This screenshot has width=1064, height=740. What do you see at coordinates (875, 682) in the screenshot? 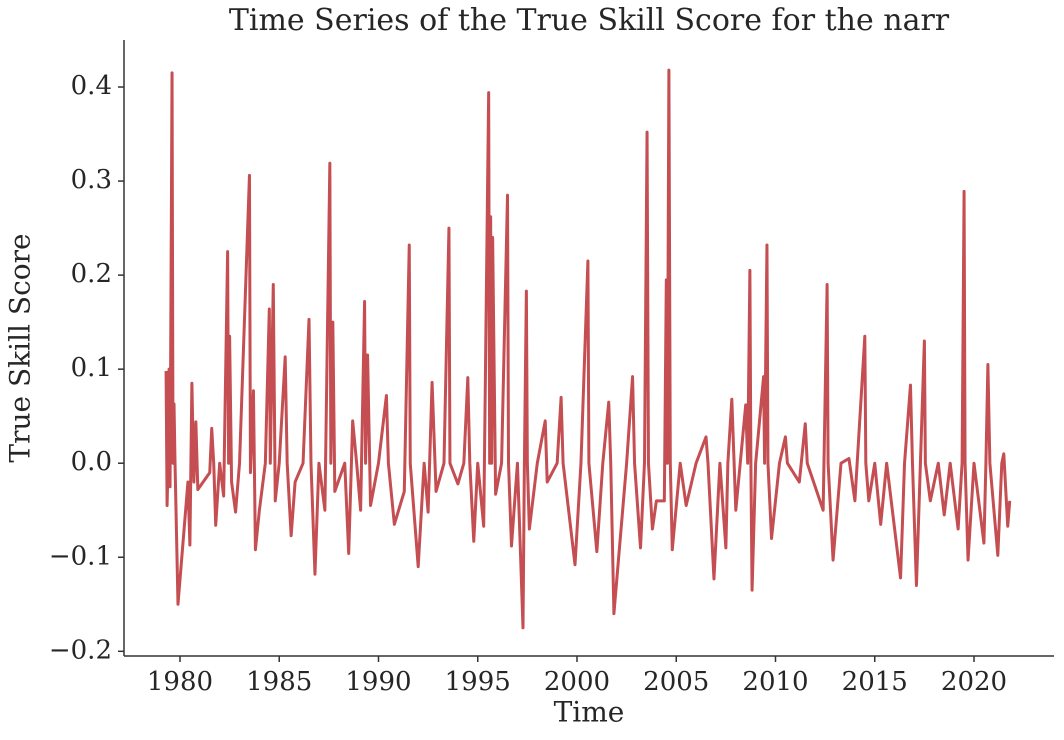
I see `x-tick-label: 2015` at bounding box center [875, 682].